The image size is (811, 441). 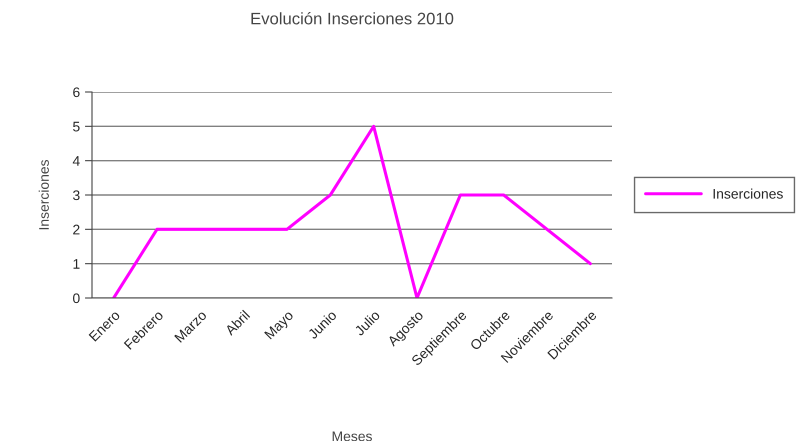 I want to click on x-axis-title: Meses, so click(x=352, y=436).